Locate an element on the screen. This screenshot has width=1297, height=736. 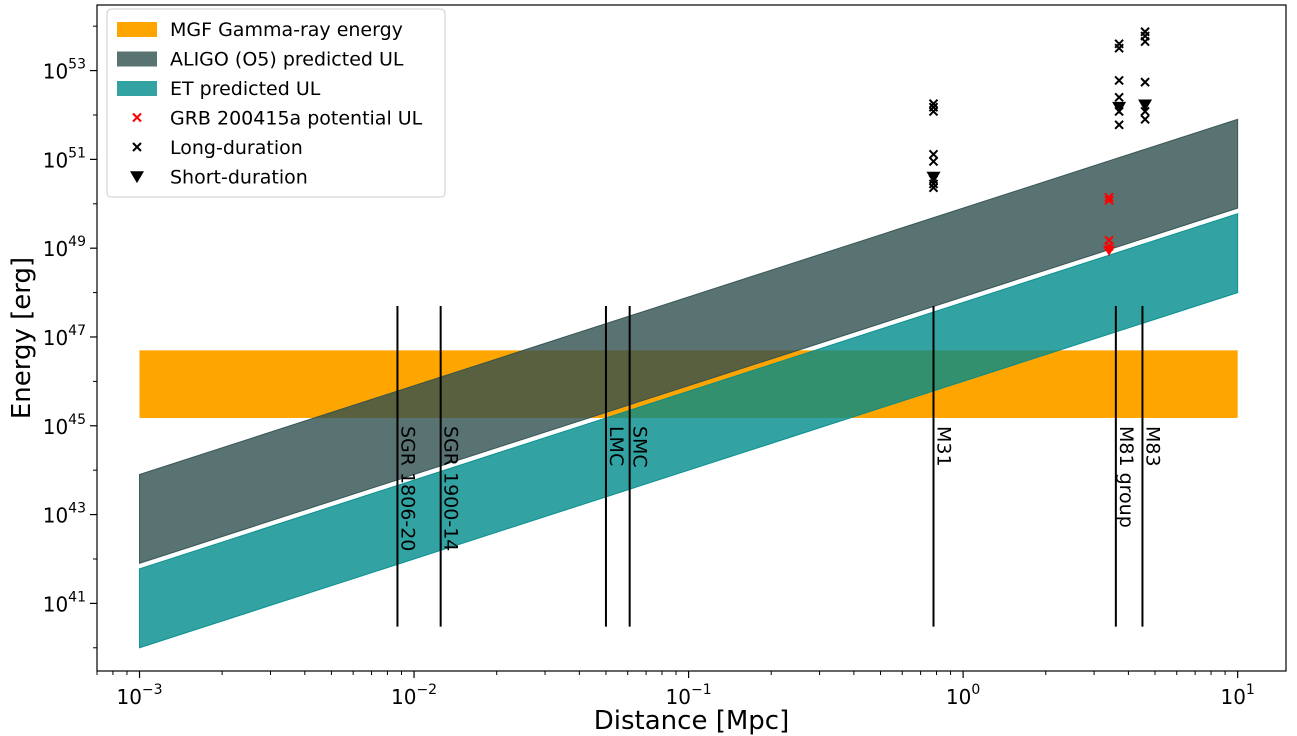
y-tick-label-6: 1053 is located at coordinates (64, 70).